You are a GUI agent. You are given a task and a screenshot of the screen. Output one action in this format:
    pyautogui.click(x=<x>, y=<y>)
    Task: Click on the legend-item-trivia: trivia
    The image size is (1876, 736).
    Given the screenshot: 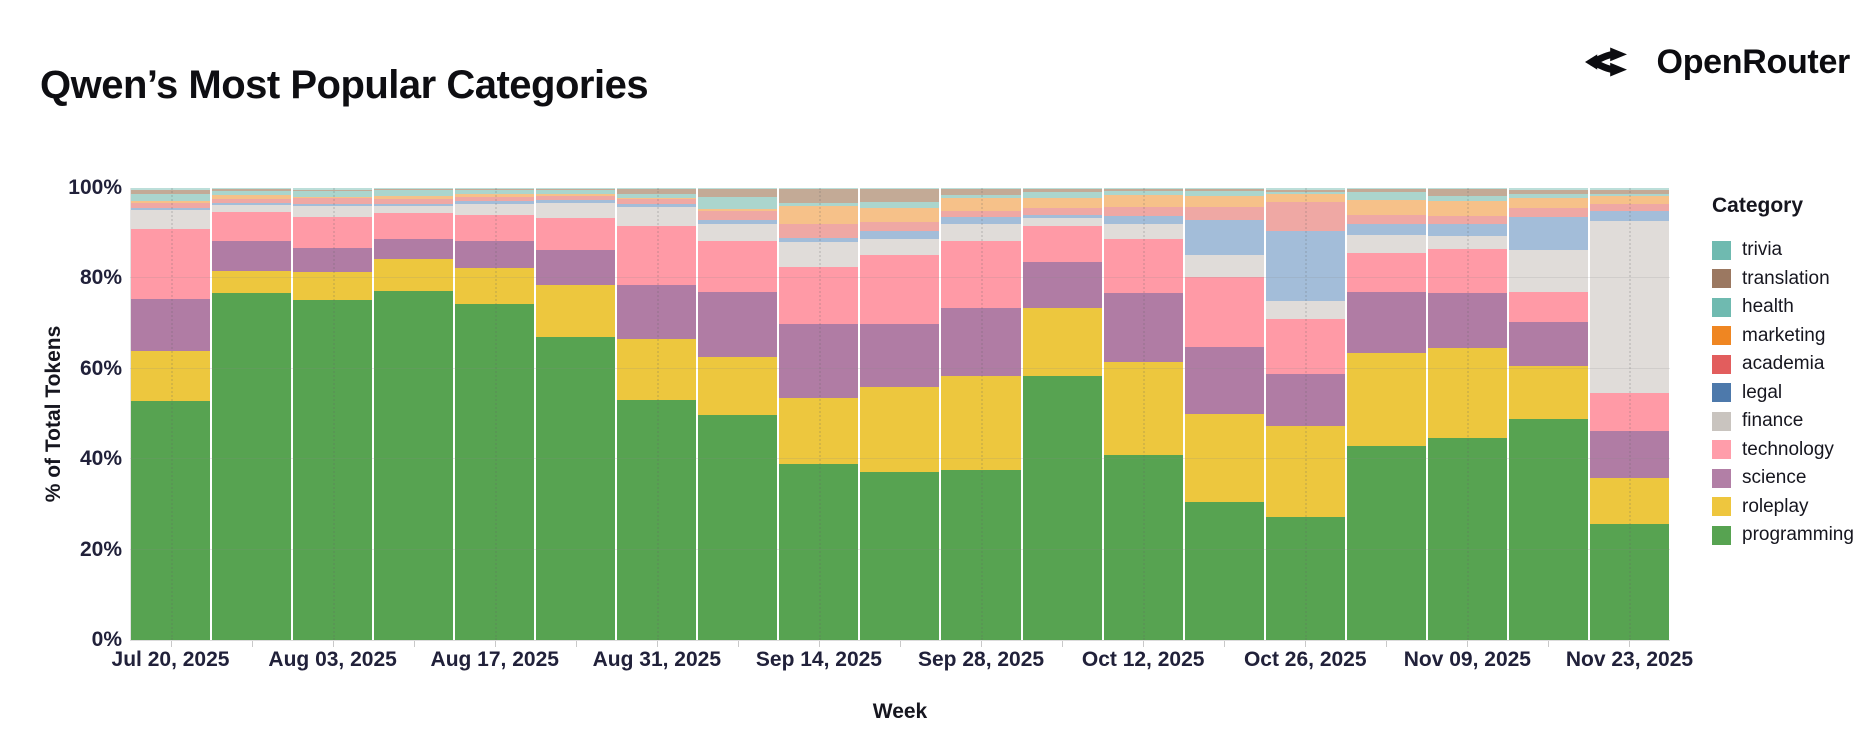 What is the action you would take?
    pyautogui.click(x=1783, y=250)
    